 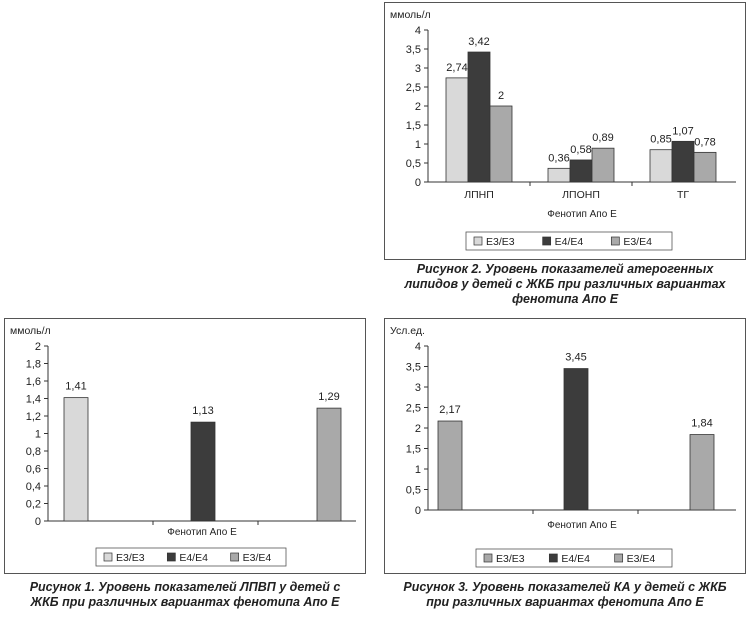 I want to click on data-label: 0,58, so click(x=580, y=150).